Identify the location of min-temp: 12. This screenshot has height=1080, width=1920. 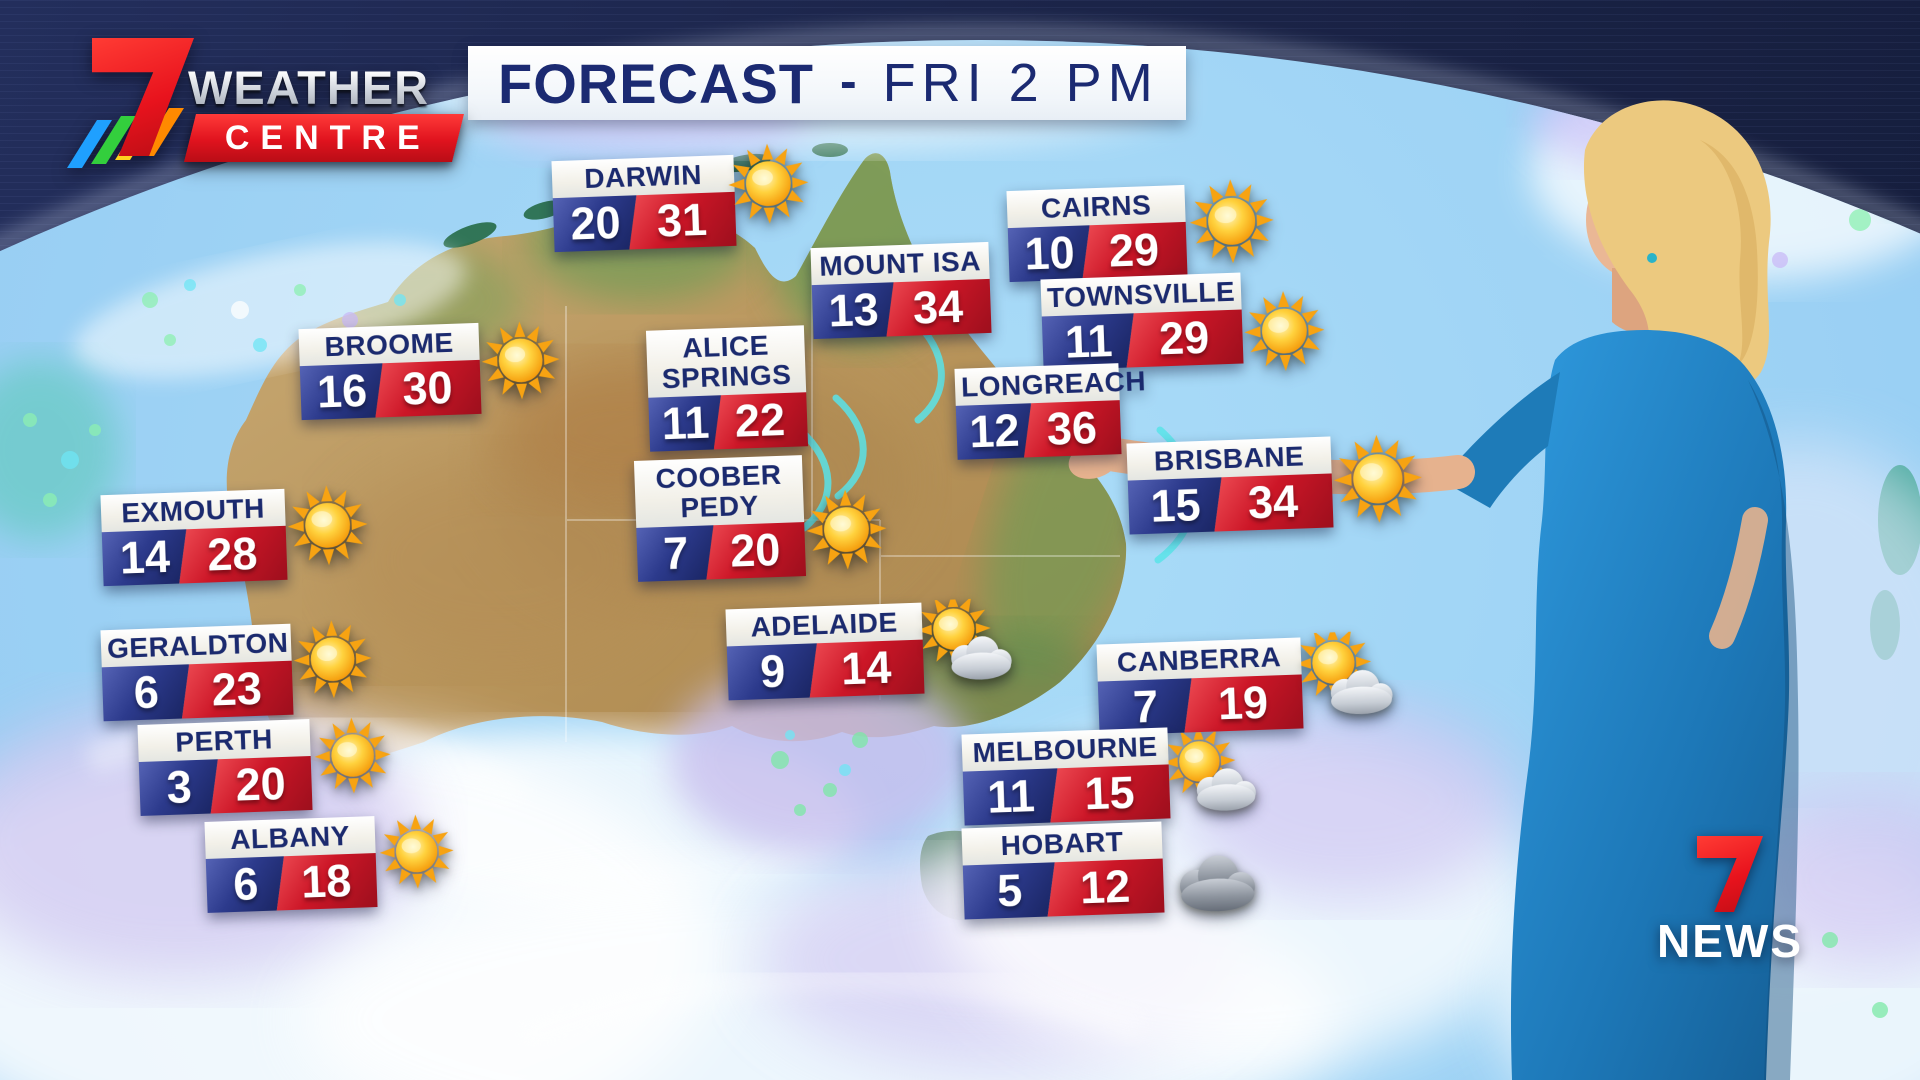
(994, 431).